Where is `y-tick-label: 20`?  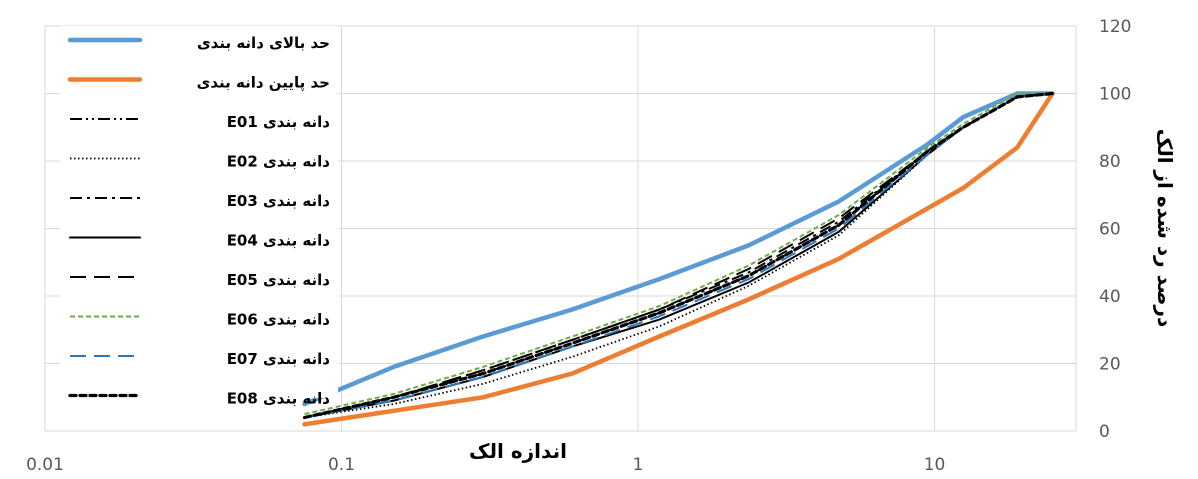
y-tick-label: 20 is located at coordinates (1110, 365).